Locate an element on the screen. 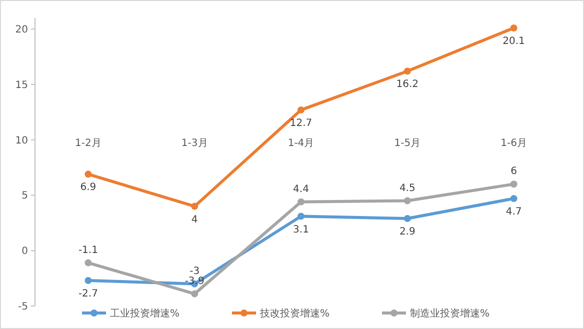 The width and height of the screenshot is (584, 329). y-tick-label: 5 is located at coordinates (25, 196).